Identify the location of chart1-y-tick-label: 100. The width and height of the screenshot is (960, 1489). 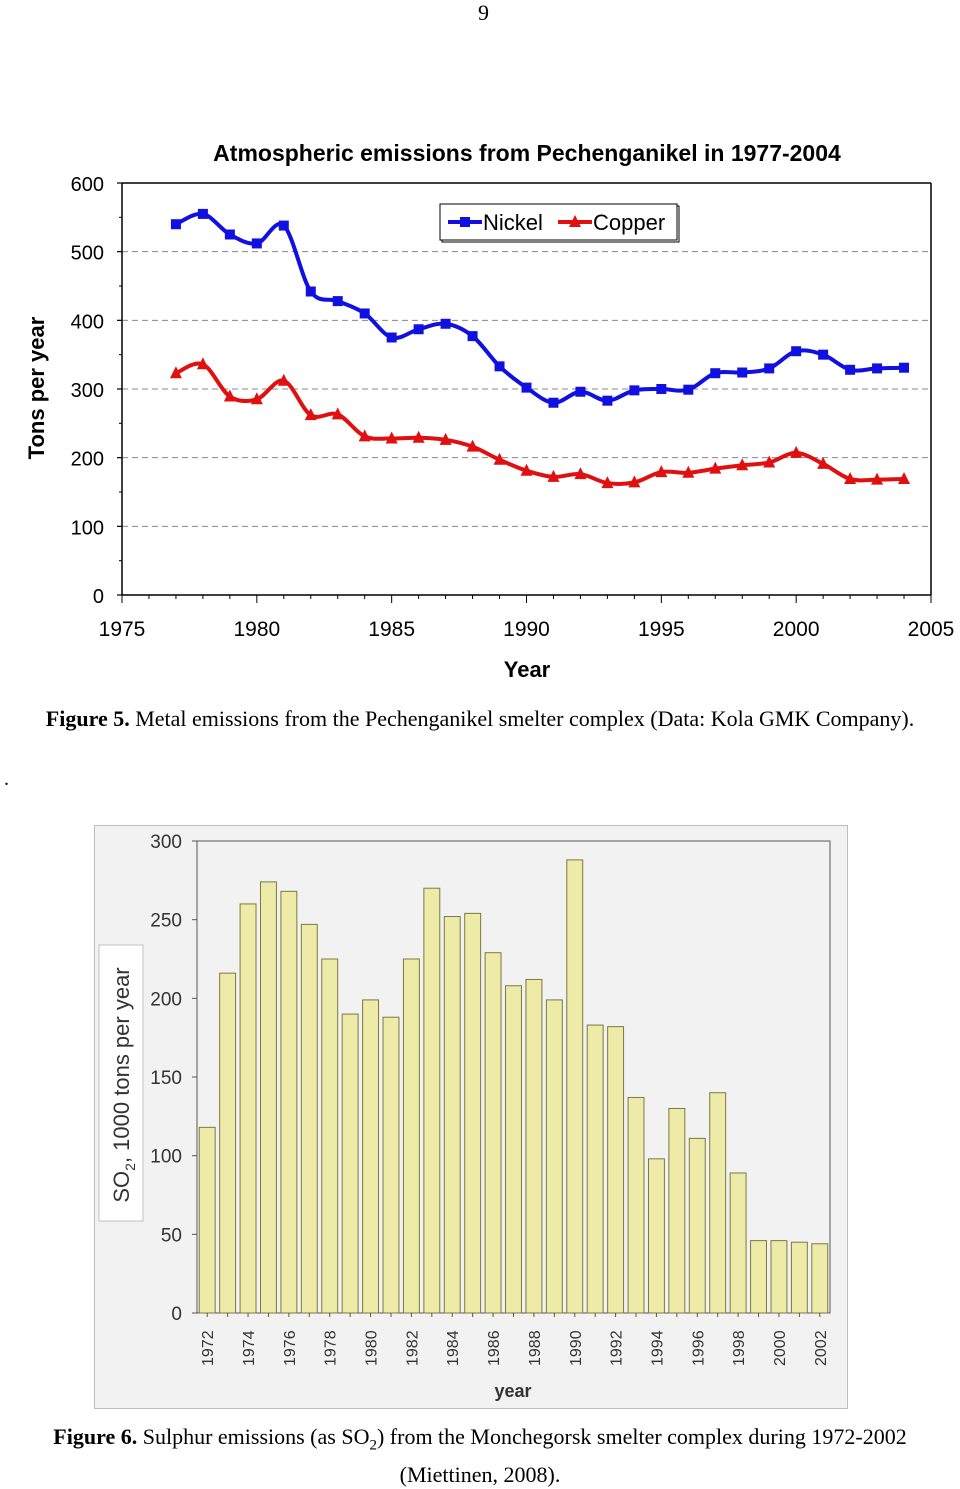
(87, 528).